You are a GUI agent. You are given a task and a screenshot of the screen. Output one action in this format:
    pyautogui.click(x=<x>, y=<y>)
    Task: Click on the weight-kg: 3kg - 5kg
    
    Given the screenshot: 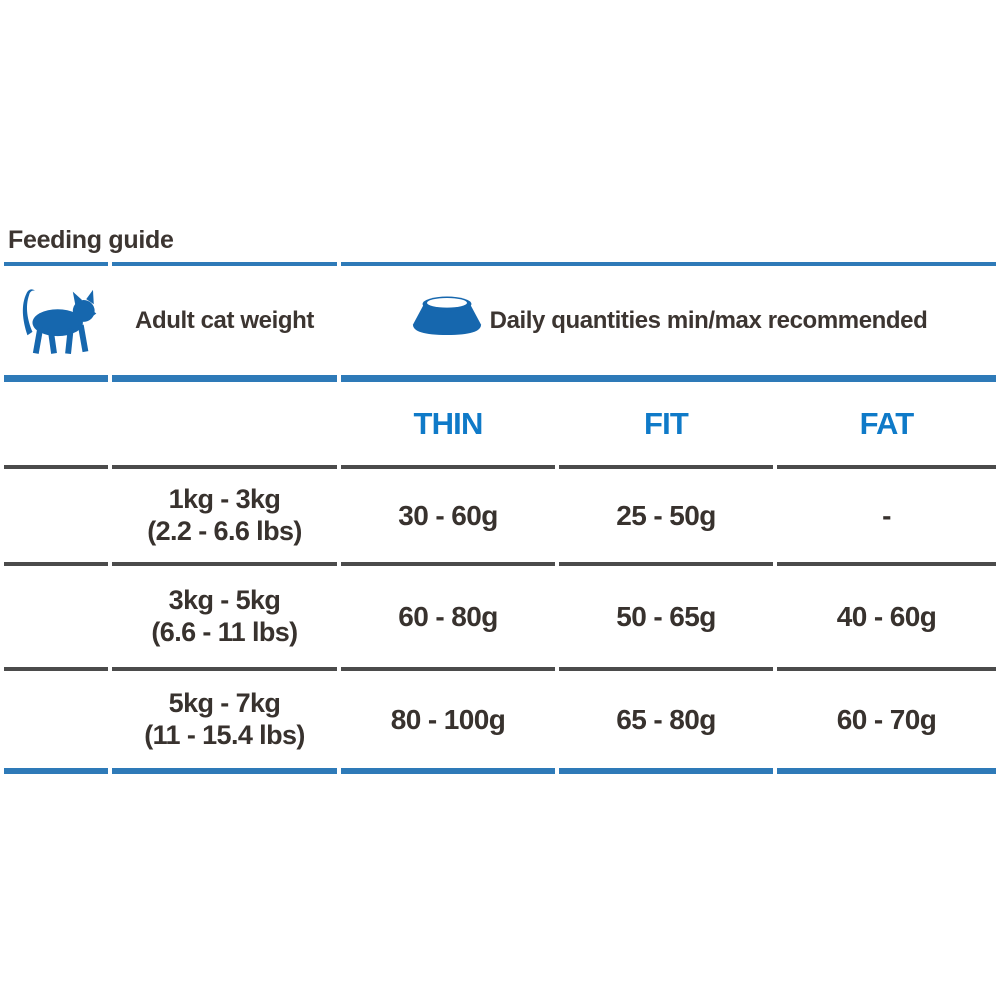 What is the action you would take?
    pyautogui.click(x=224, y=600)
    